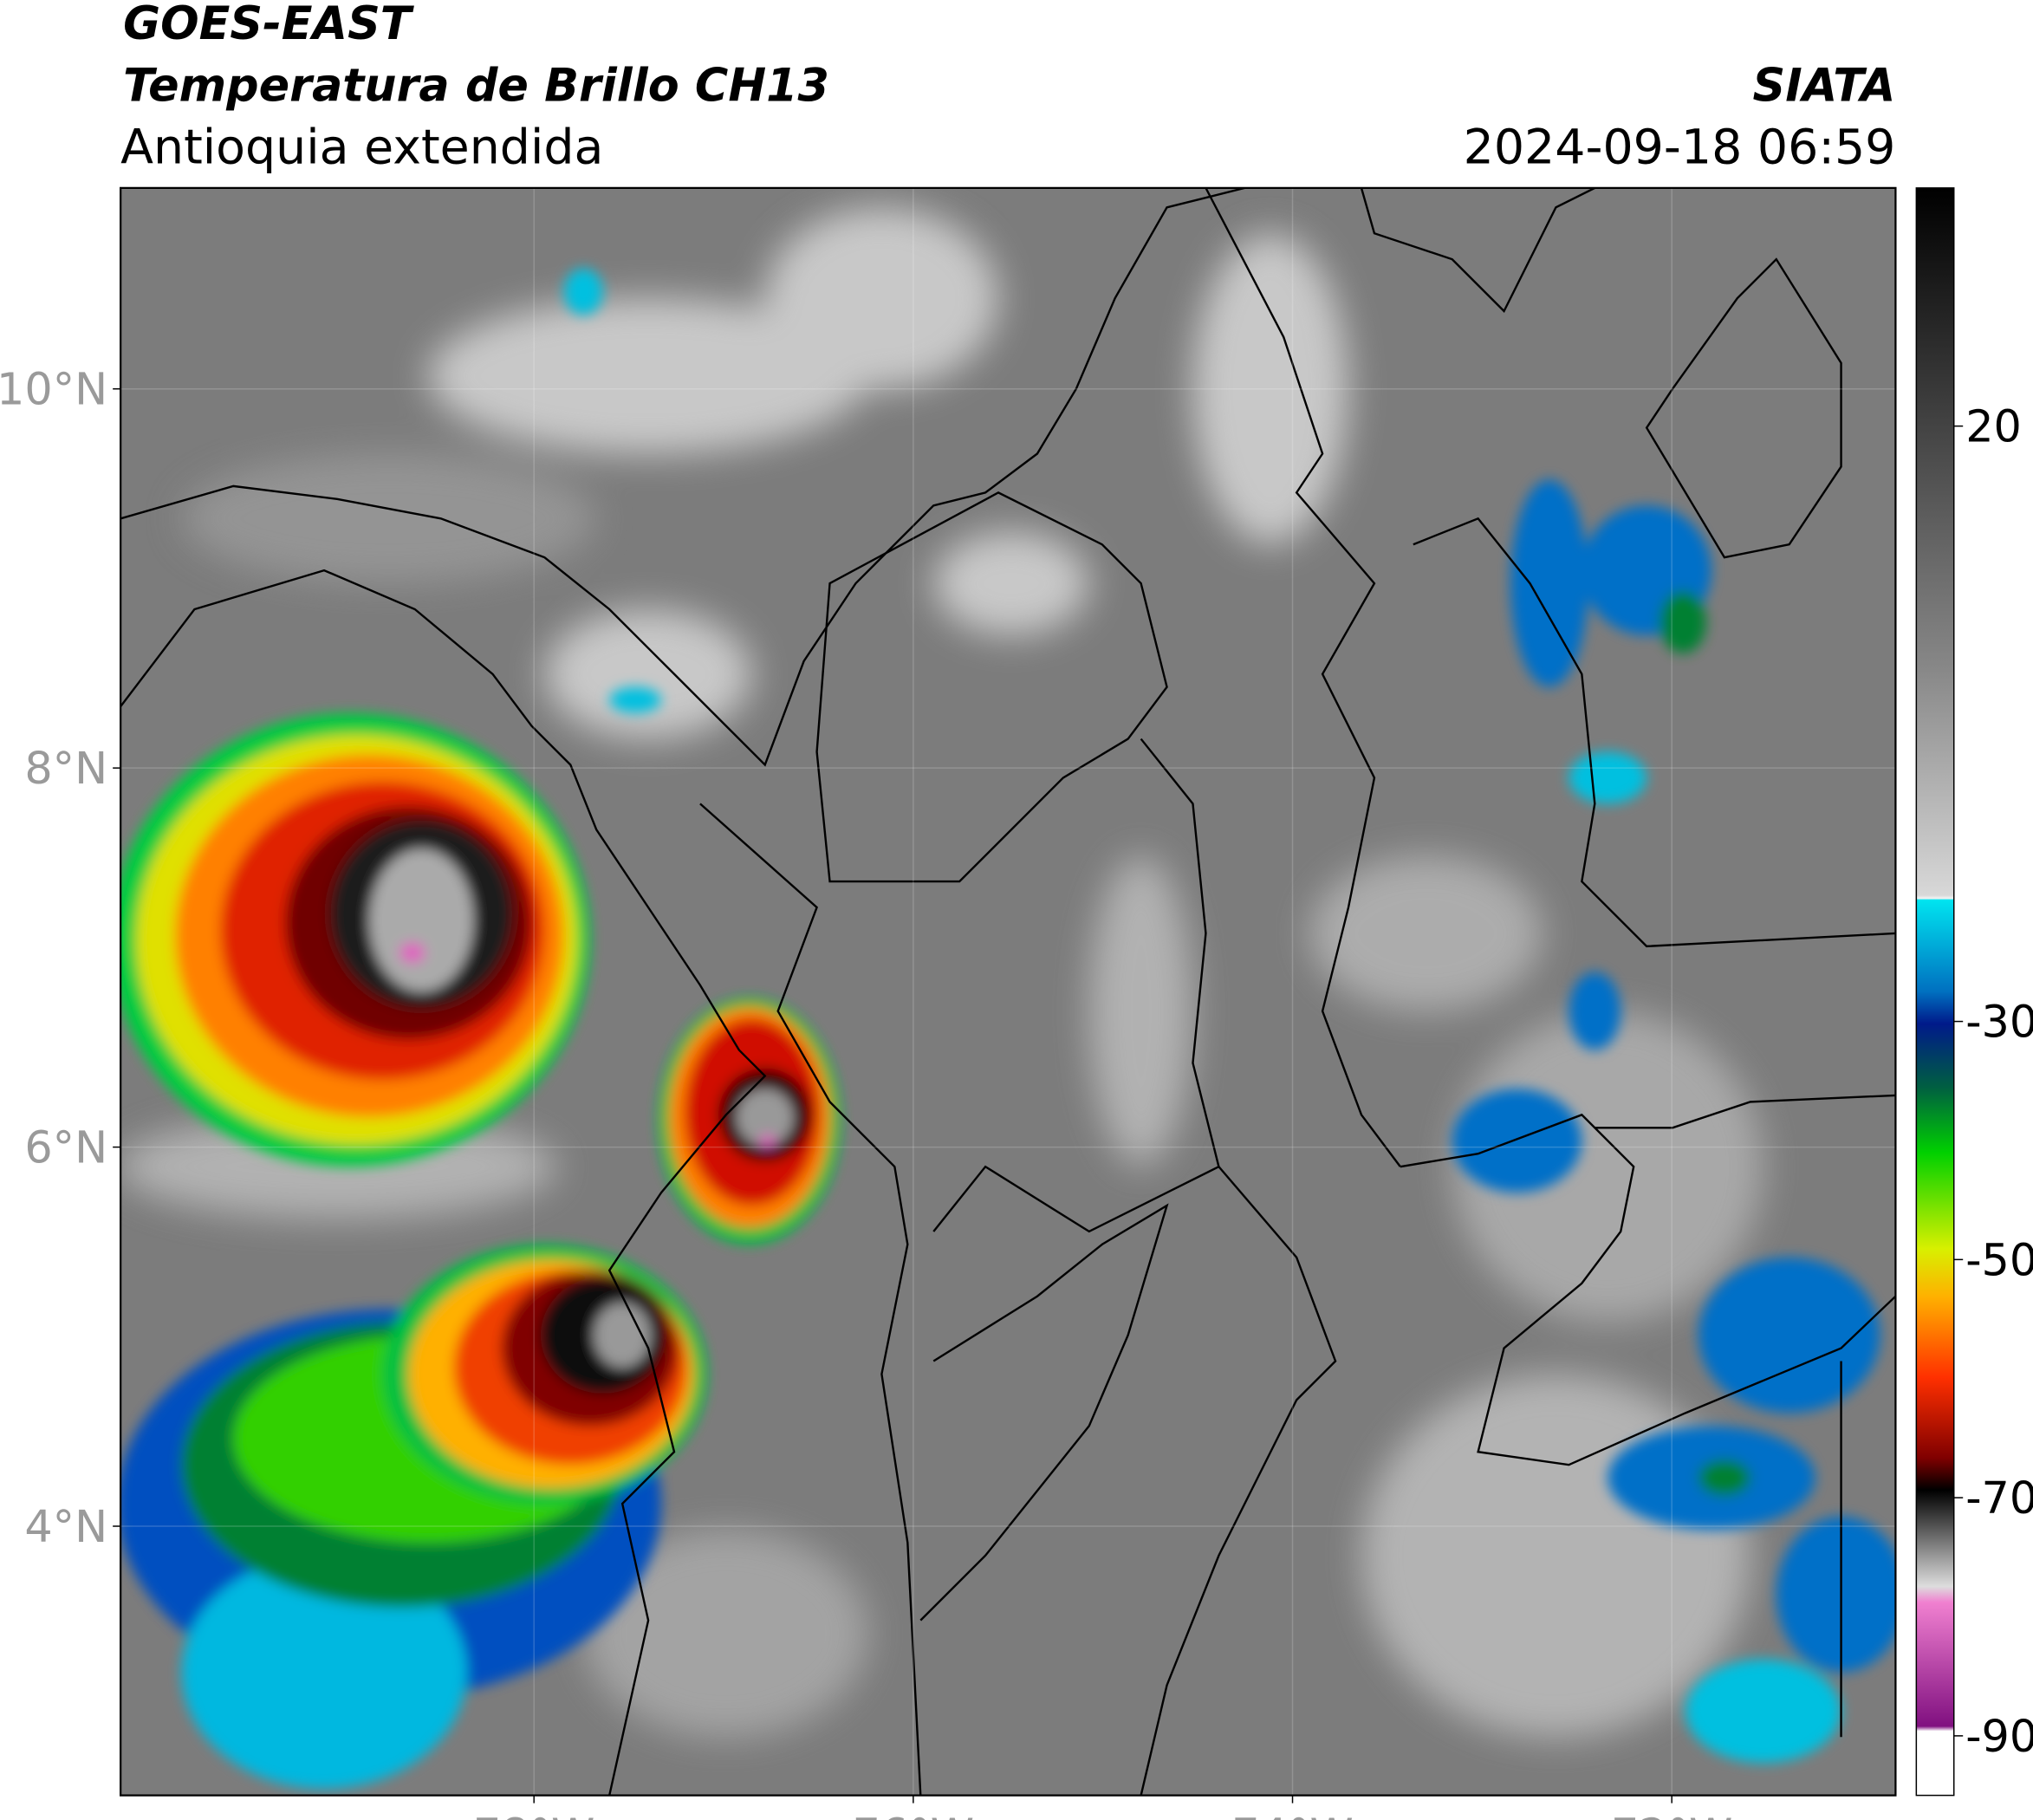 The height and width of the screenshot is (1820, 2033). I want to click on x-tick-label: 78°W, so click(533, 1814).